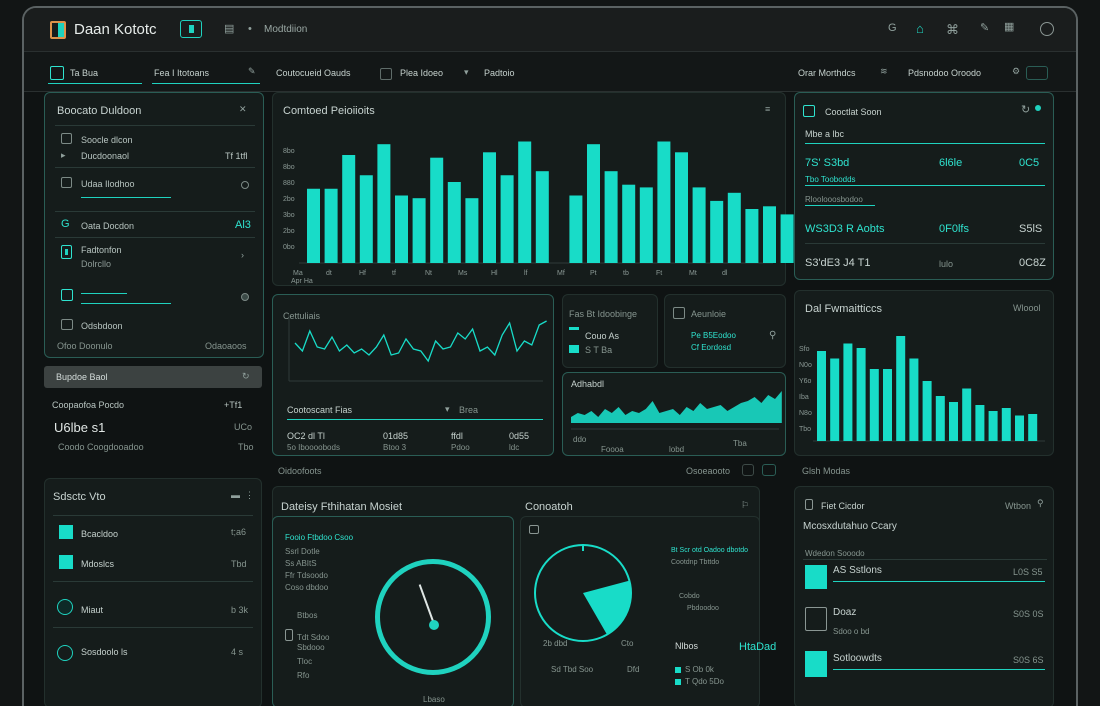  Describe the element at coordinates (191, 29) in the screenshot. I see `toggle-button` at that location.